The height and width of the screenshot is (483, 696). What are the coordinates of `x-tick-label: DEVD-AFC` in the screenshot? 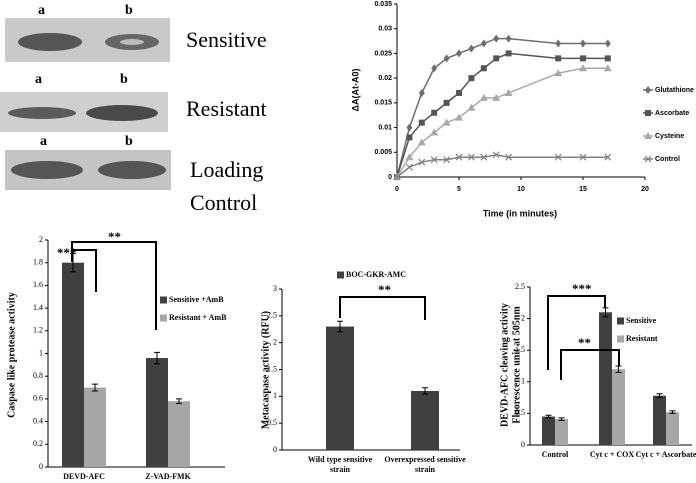 It's located at (84, 476).